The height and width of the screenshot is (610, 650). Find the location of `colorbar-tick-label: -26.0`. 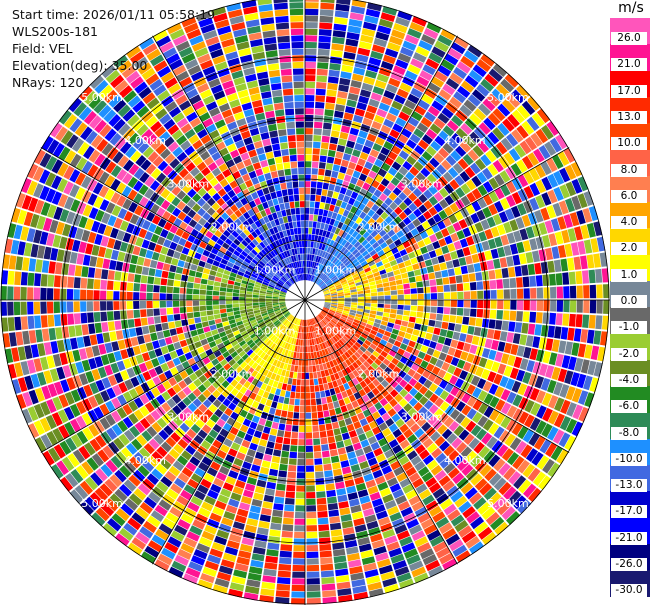

colorbar-tick-label: -26.0 is located at coordinates (629, 564).